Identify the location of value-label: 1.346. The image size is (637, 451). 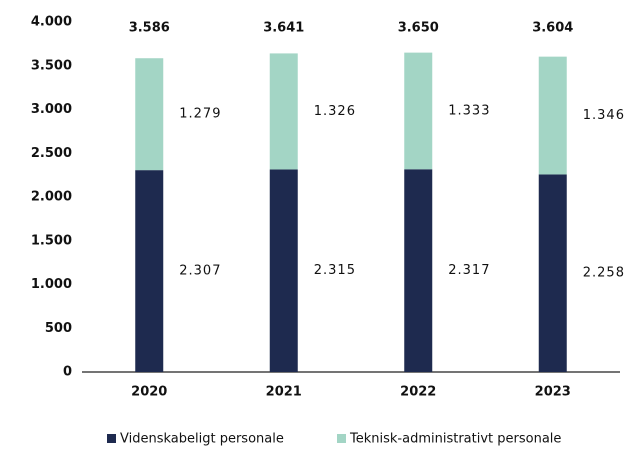
(604, 115).